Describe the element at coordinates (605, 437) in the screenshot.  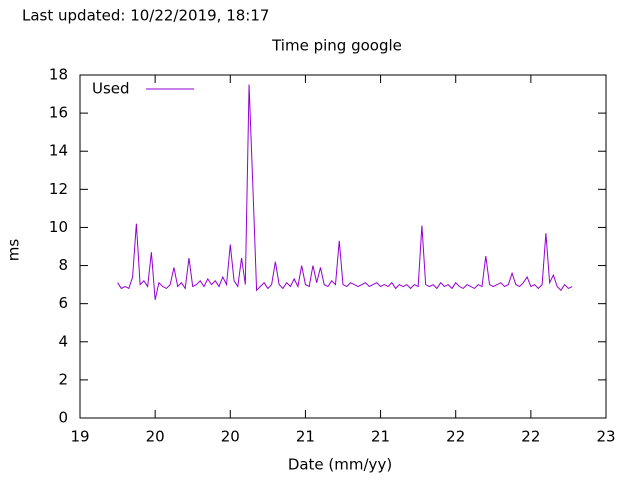
I see `x-tick-label: 23` at that location.